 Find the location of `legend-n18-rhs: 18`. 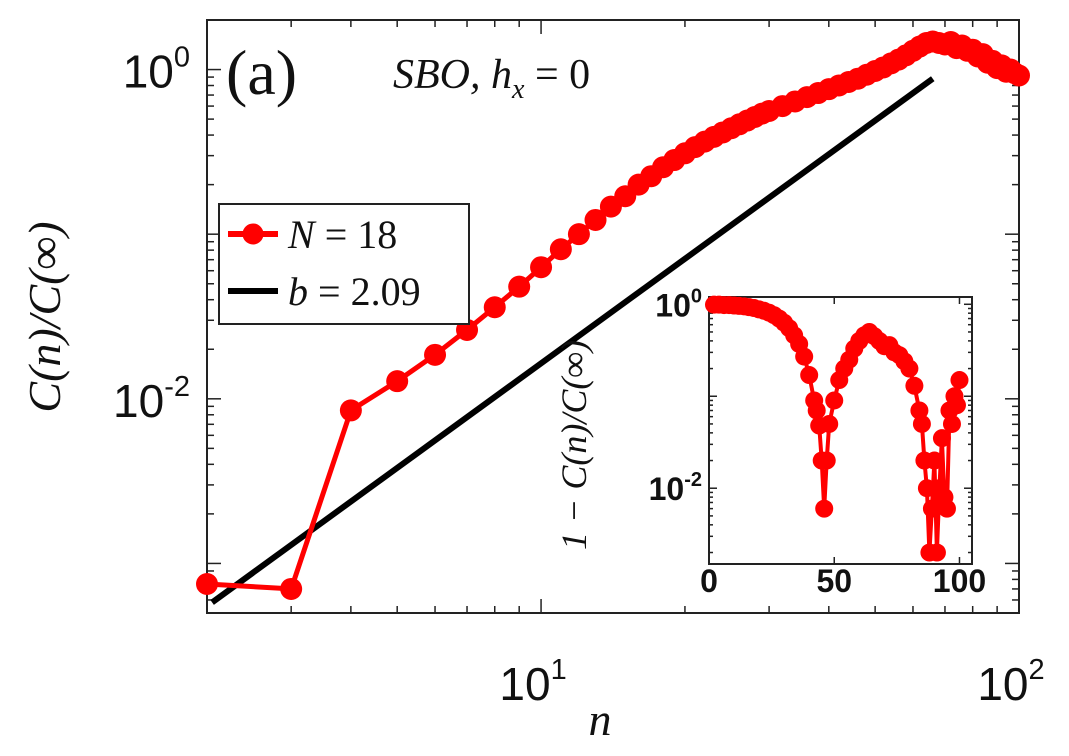

legend-n18-rhs: 18 is located at coordinates (377, 234).